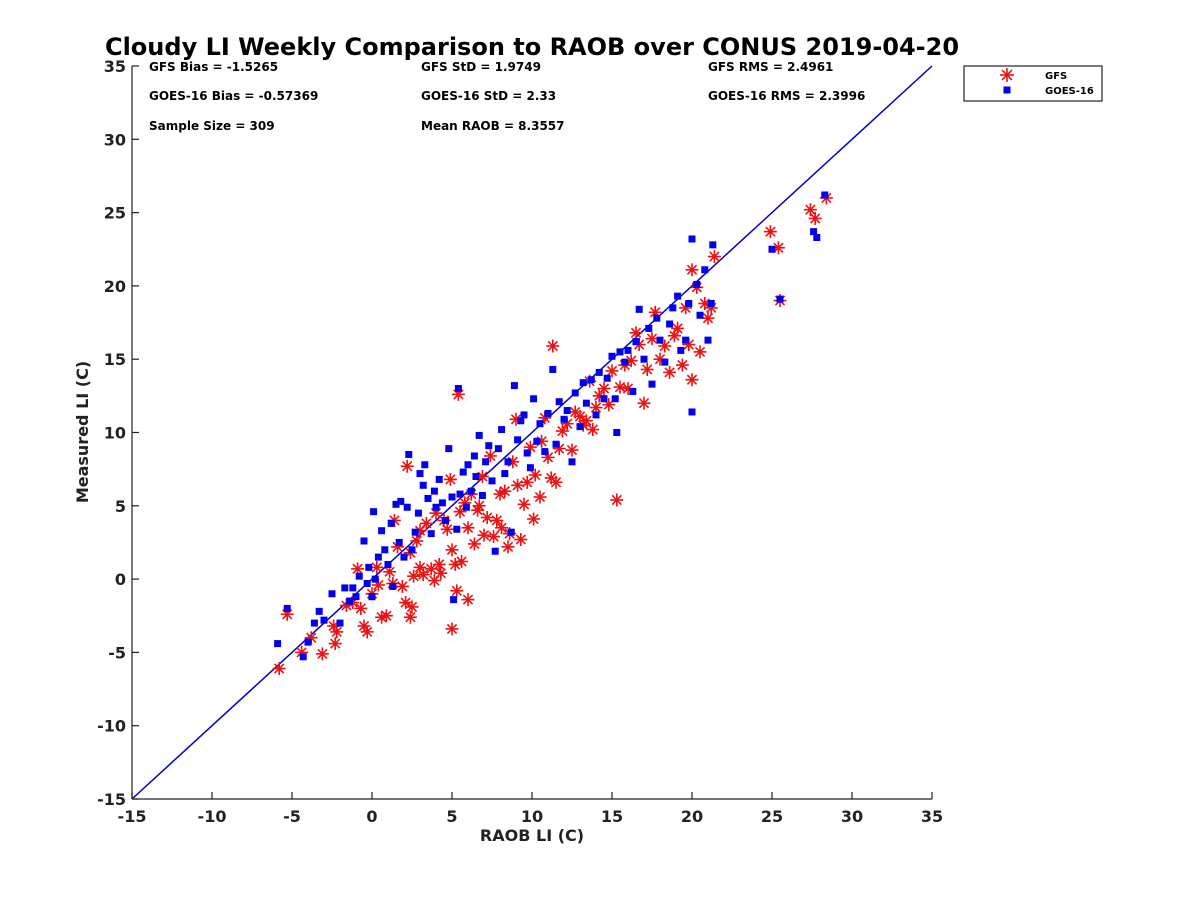  Describe the element at coordinates (117, 652) in the screenshot. I see `y-tick-label: -5` at that location.